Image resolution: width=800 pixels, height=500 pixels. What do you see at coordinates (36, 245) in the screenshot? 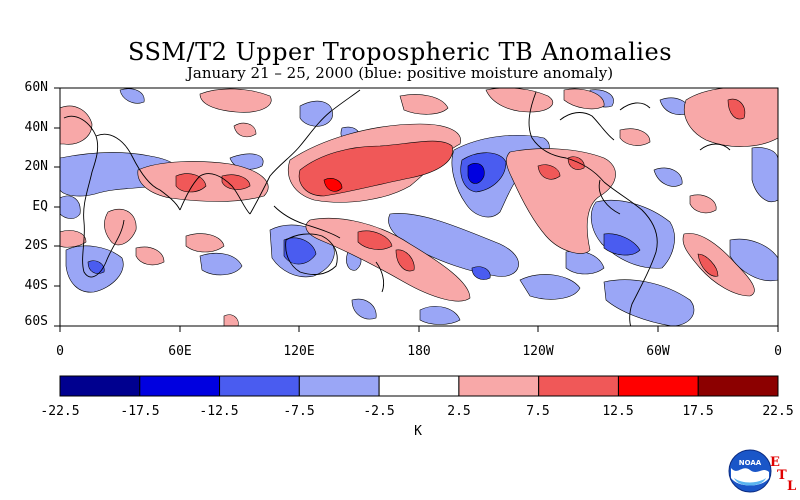
I see `lat-label: 20S` at bounding box center [36, 245].